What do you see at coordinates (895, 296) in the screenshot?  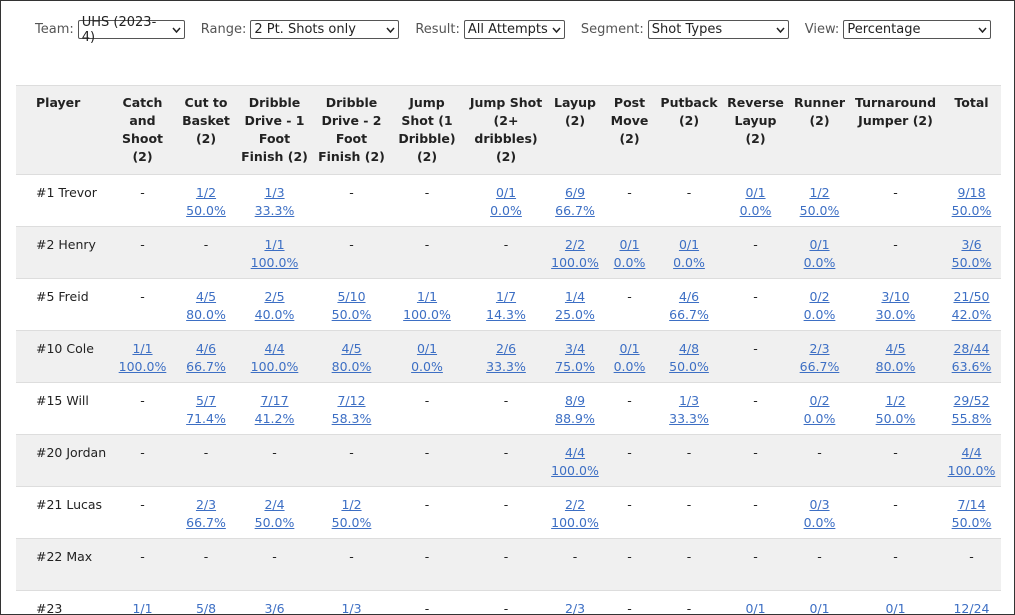 I see `made-attempts-link: 3/10` at bounding box center [895, 296].